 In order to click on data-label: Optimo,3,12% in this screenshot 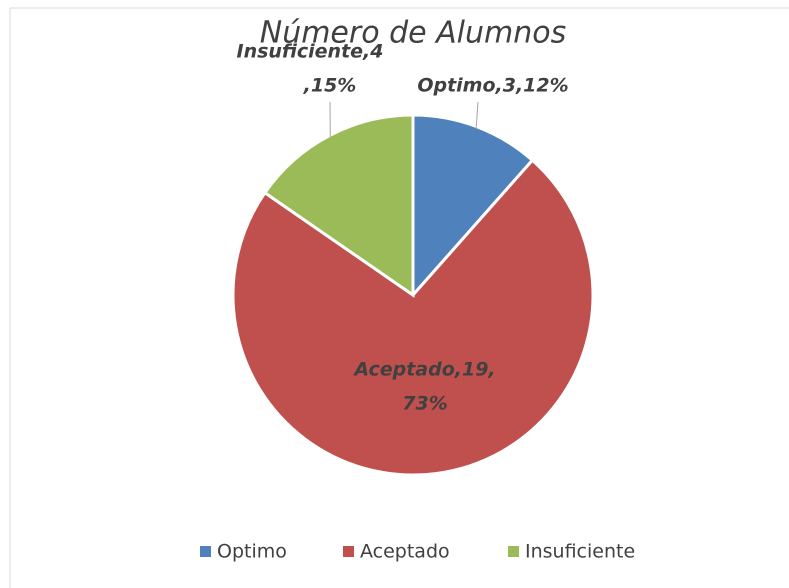, I will do `click(492, 86)`.